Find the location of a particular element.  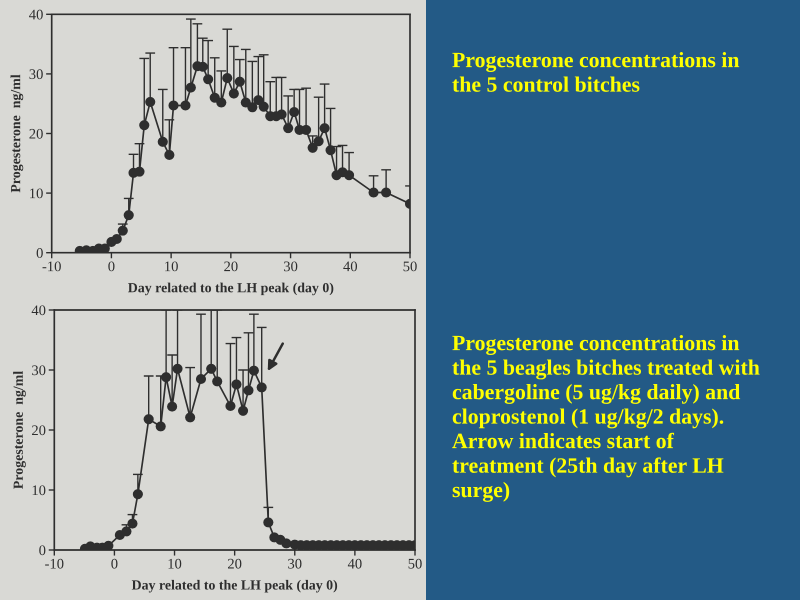

text: Progesterone concentrations in the 5 control bitches is located at coordinates (596, 72).